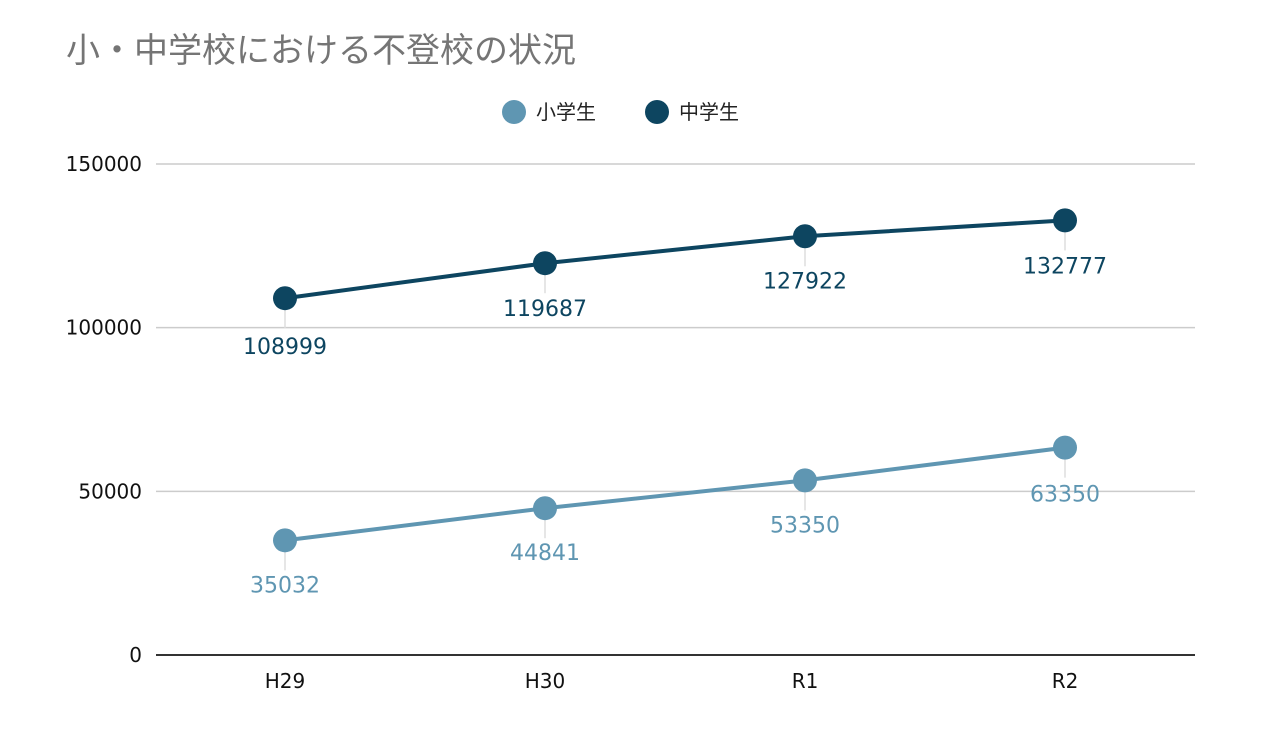 This screenshot has width=1266, height=732. What do you see at coordinates (1065, 266) in the screenshot?
I see `data-label: 132777` at bounding box center [1065, 266].